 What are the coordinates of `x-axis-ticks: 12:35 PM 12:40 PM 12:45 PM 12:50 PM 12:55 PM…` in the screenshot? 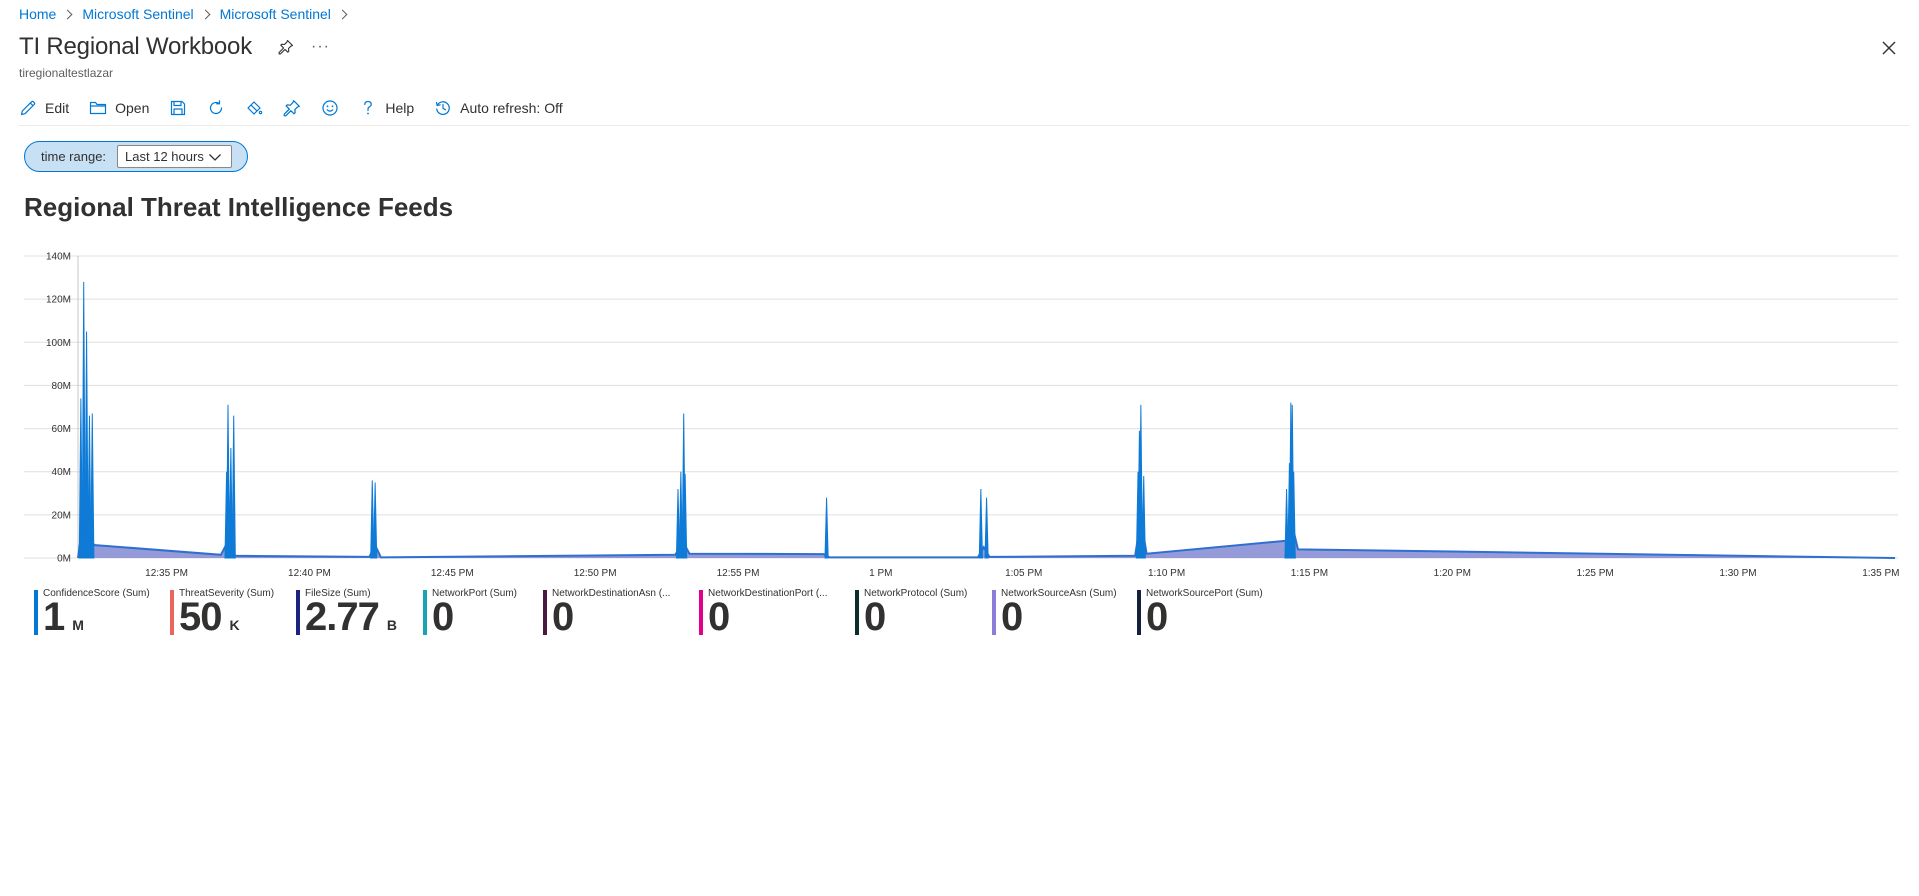 It's located at (1022, 573).